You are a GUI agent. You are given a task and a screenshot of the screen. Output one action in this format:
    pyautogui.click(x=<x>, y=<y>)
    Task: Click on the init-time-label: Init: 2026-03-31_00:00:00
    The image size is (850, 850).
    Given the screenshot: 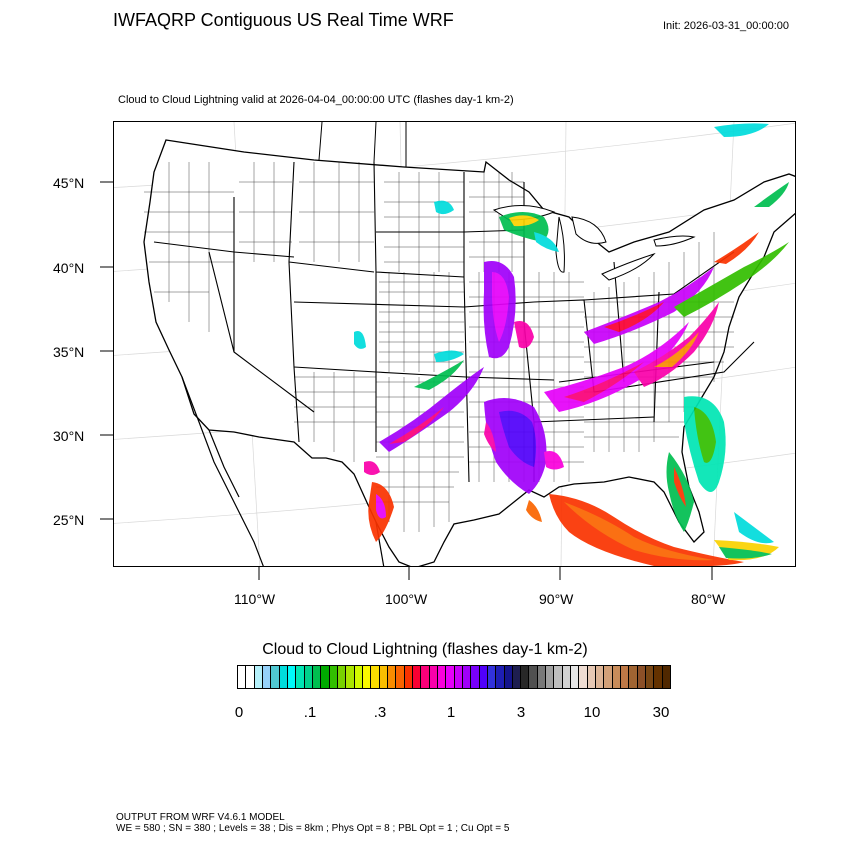 What is the action you would take?
    pyautogui.click(x=726, y=26)
    